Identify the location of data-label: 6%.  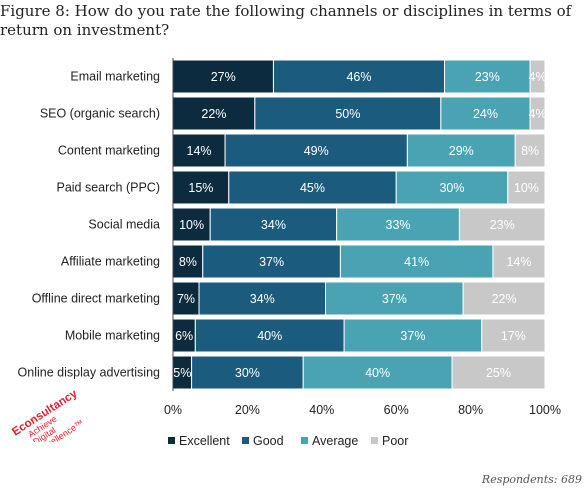
(184, 336).